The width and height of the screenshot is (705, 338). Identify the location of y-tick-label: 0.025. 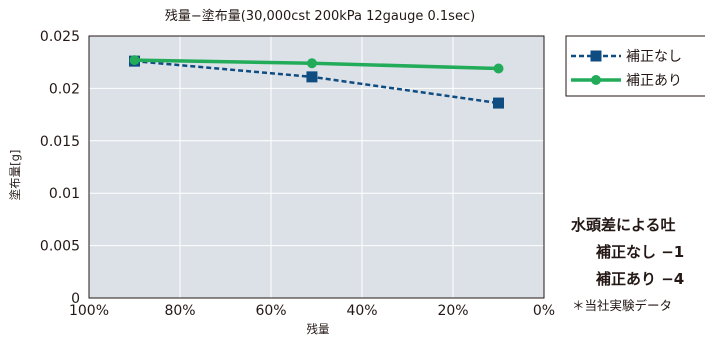
(60, 37).